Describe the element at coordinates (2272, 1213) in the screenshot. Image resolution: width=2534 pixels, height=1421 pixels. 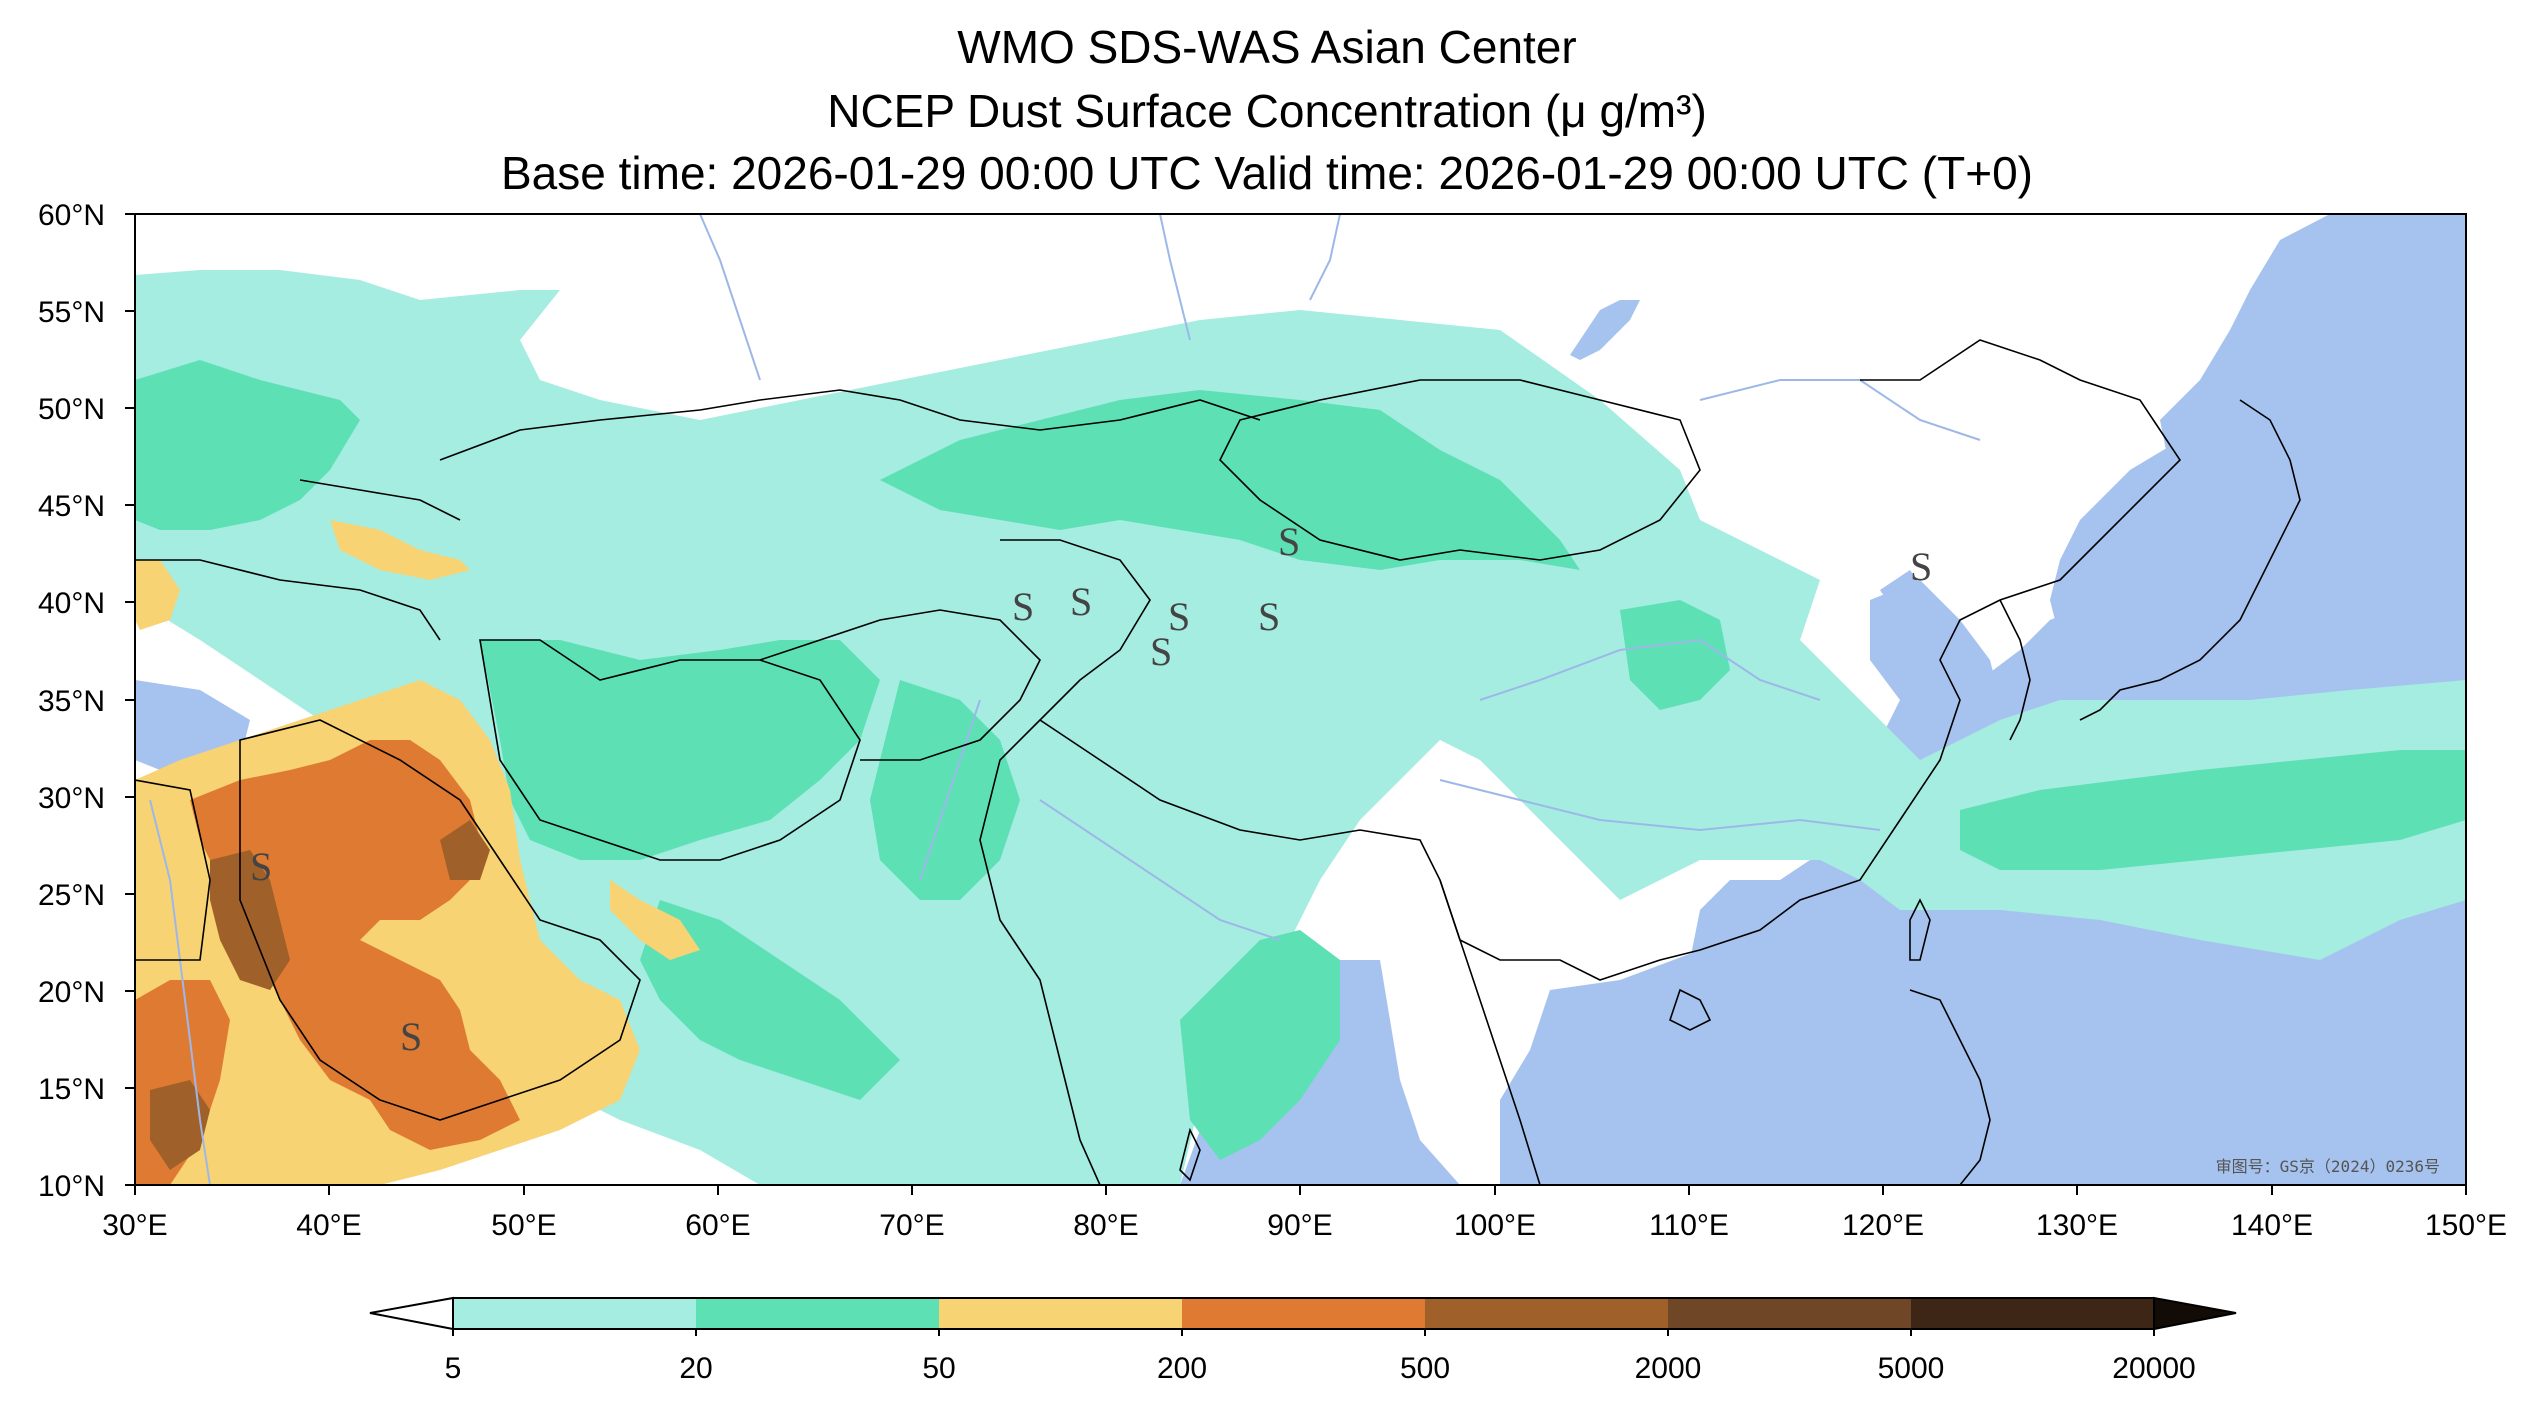
I see `x-tick: 140°E` at that location.